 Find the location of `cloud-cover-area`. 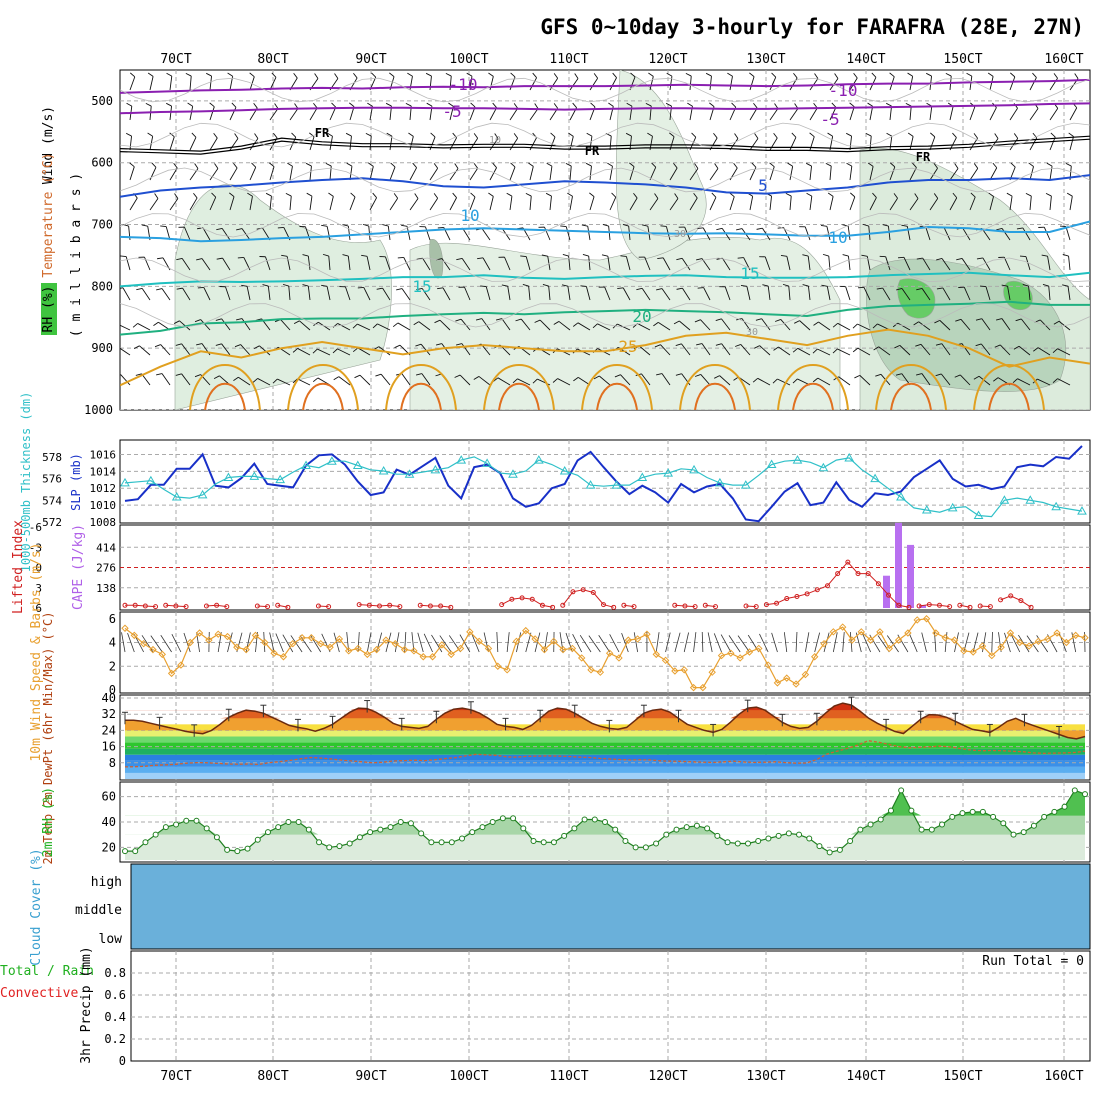

cloud-cover-area is located at coordinates (610, 906).